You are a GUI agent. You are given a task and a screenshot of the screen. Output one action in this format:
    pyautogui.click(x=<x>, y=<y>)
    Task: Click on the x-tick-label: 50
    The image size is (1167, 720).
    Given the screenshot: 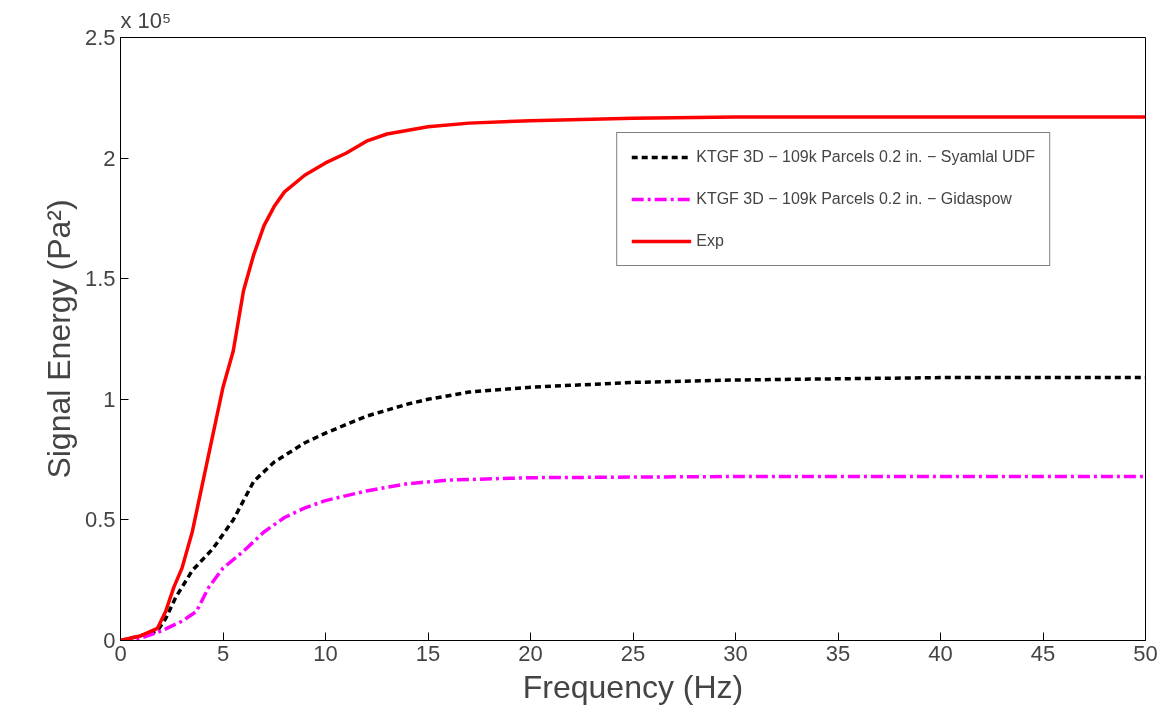 What is the action you would take?
    pyautogui.click(x=1145, y=653)
    